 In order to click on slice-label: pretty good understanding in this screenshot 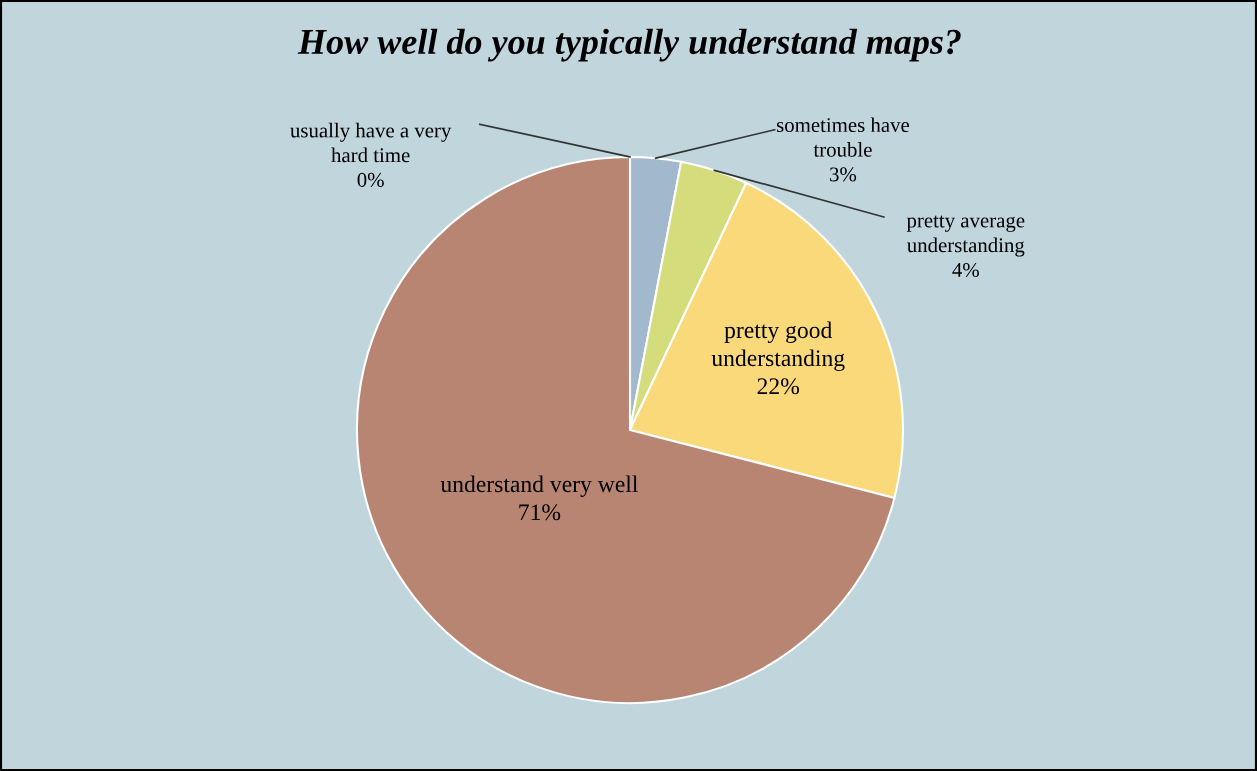, I will do `click(778, 346)`.